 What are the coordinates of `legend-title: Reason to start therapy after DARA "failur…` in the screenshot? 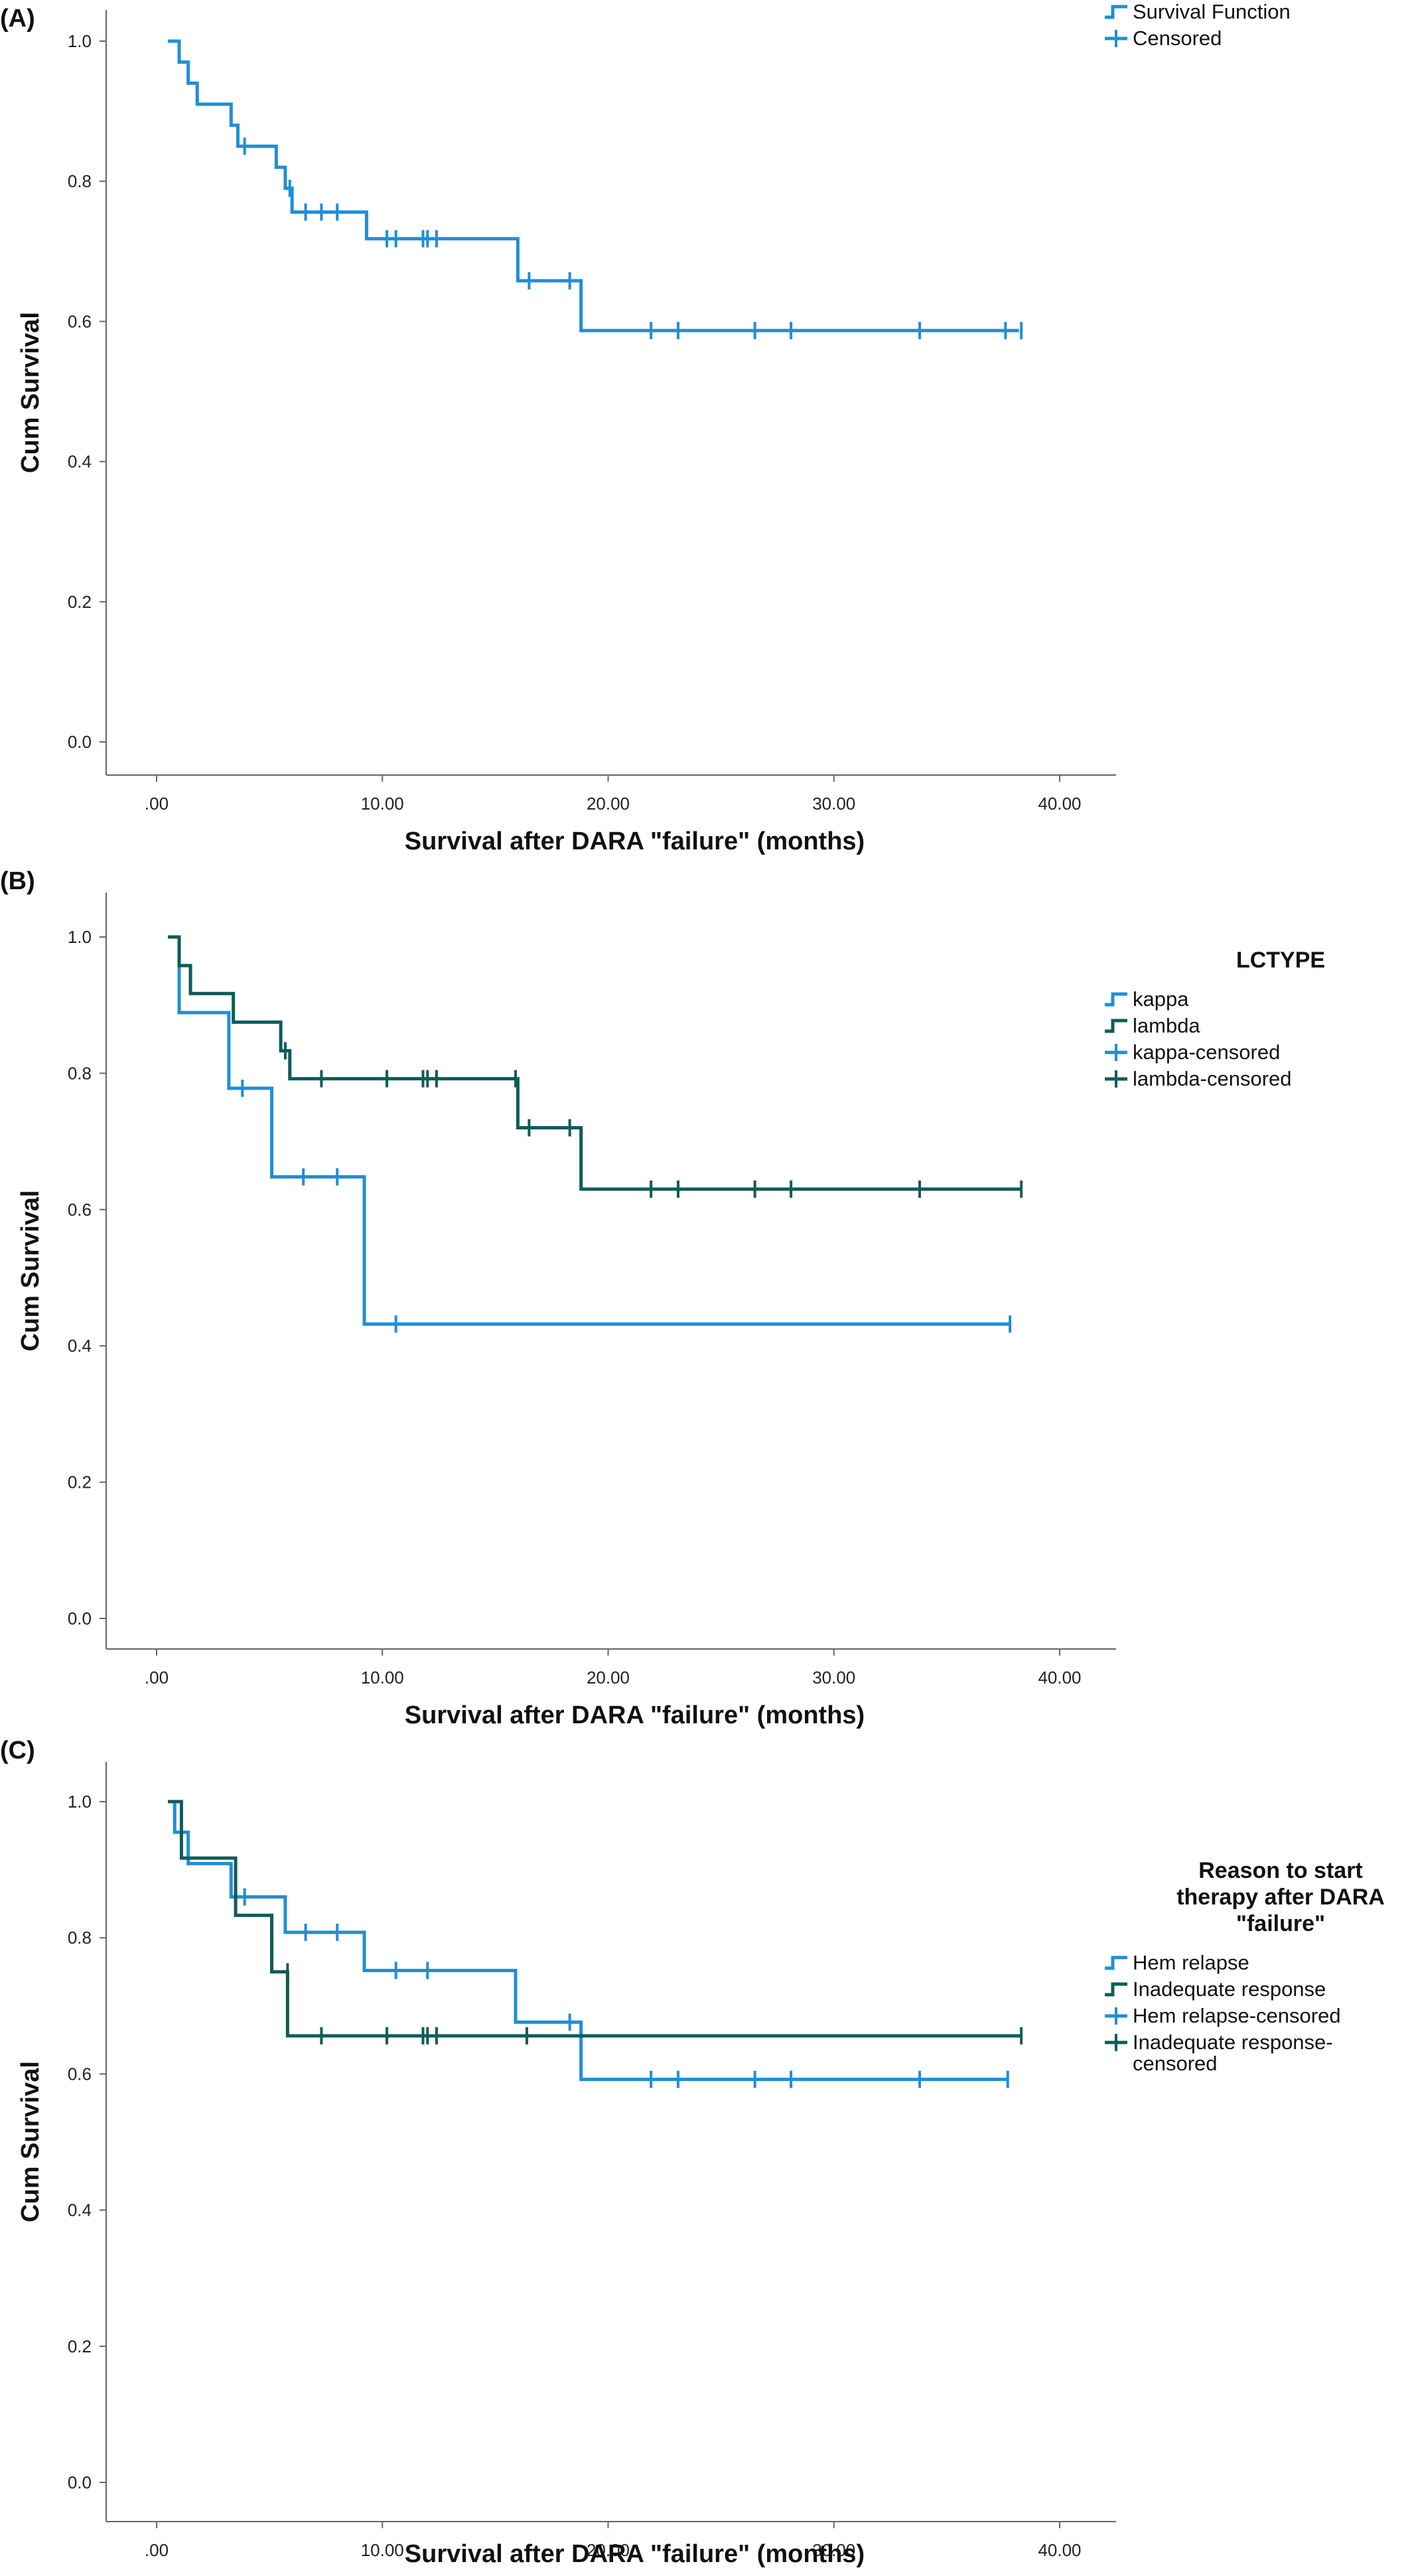 It's located at (1280, 1897).